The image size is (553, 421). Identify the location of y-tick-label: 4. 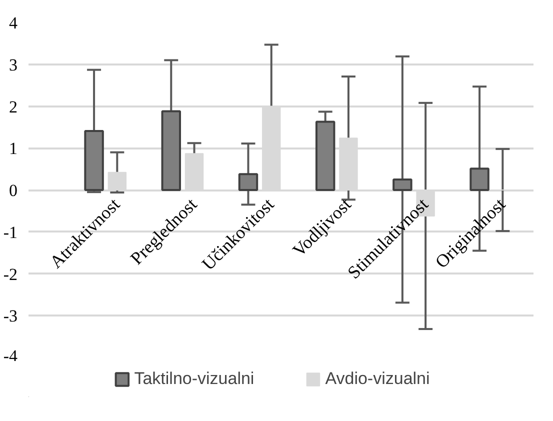
(13, 23).